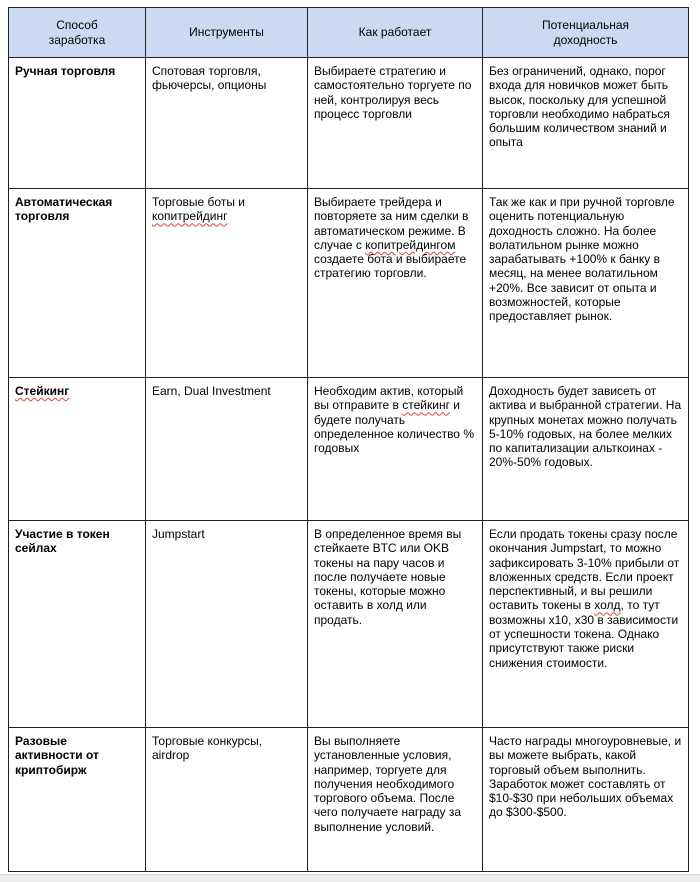 The image size is (700, 882). I want to click on cell-text: Торговые конкурсы, airdrop, so click(207, 748).